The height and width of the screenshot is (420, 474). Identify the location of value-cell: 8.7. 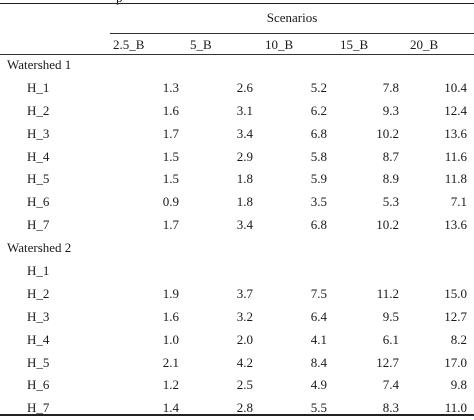
(390, 156).